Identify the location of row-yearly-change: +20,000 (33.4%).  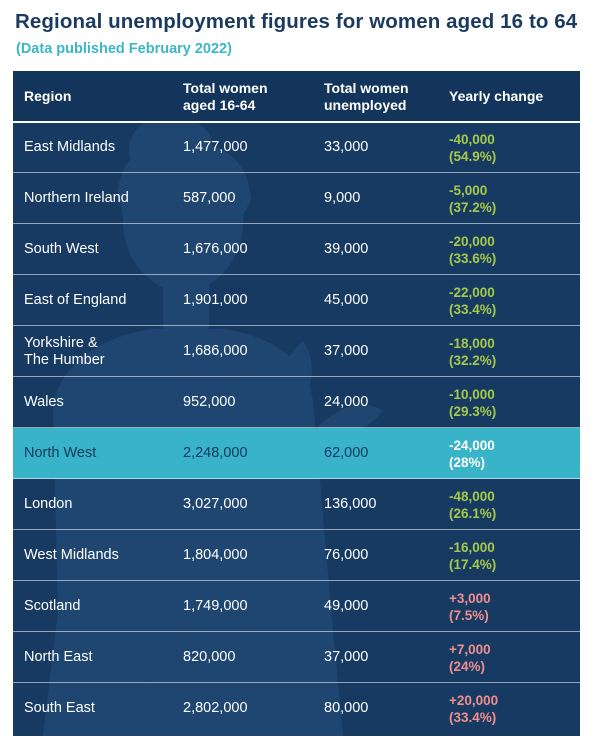
(474, 708).